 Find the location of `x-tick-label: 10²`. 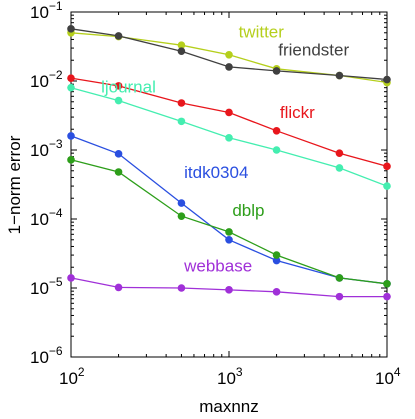

x-tick-label: 10² is located at coordinates (72, 376).